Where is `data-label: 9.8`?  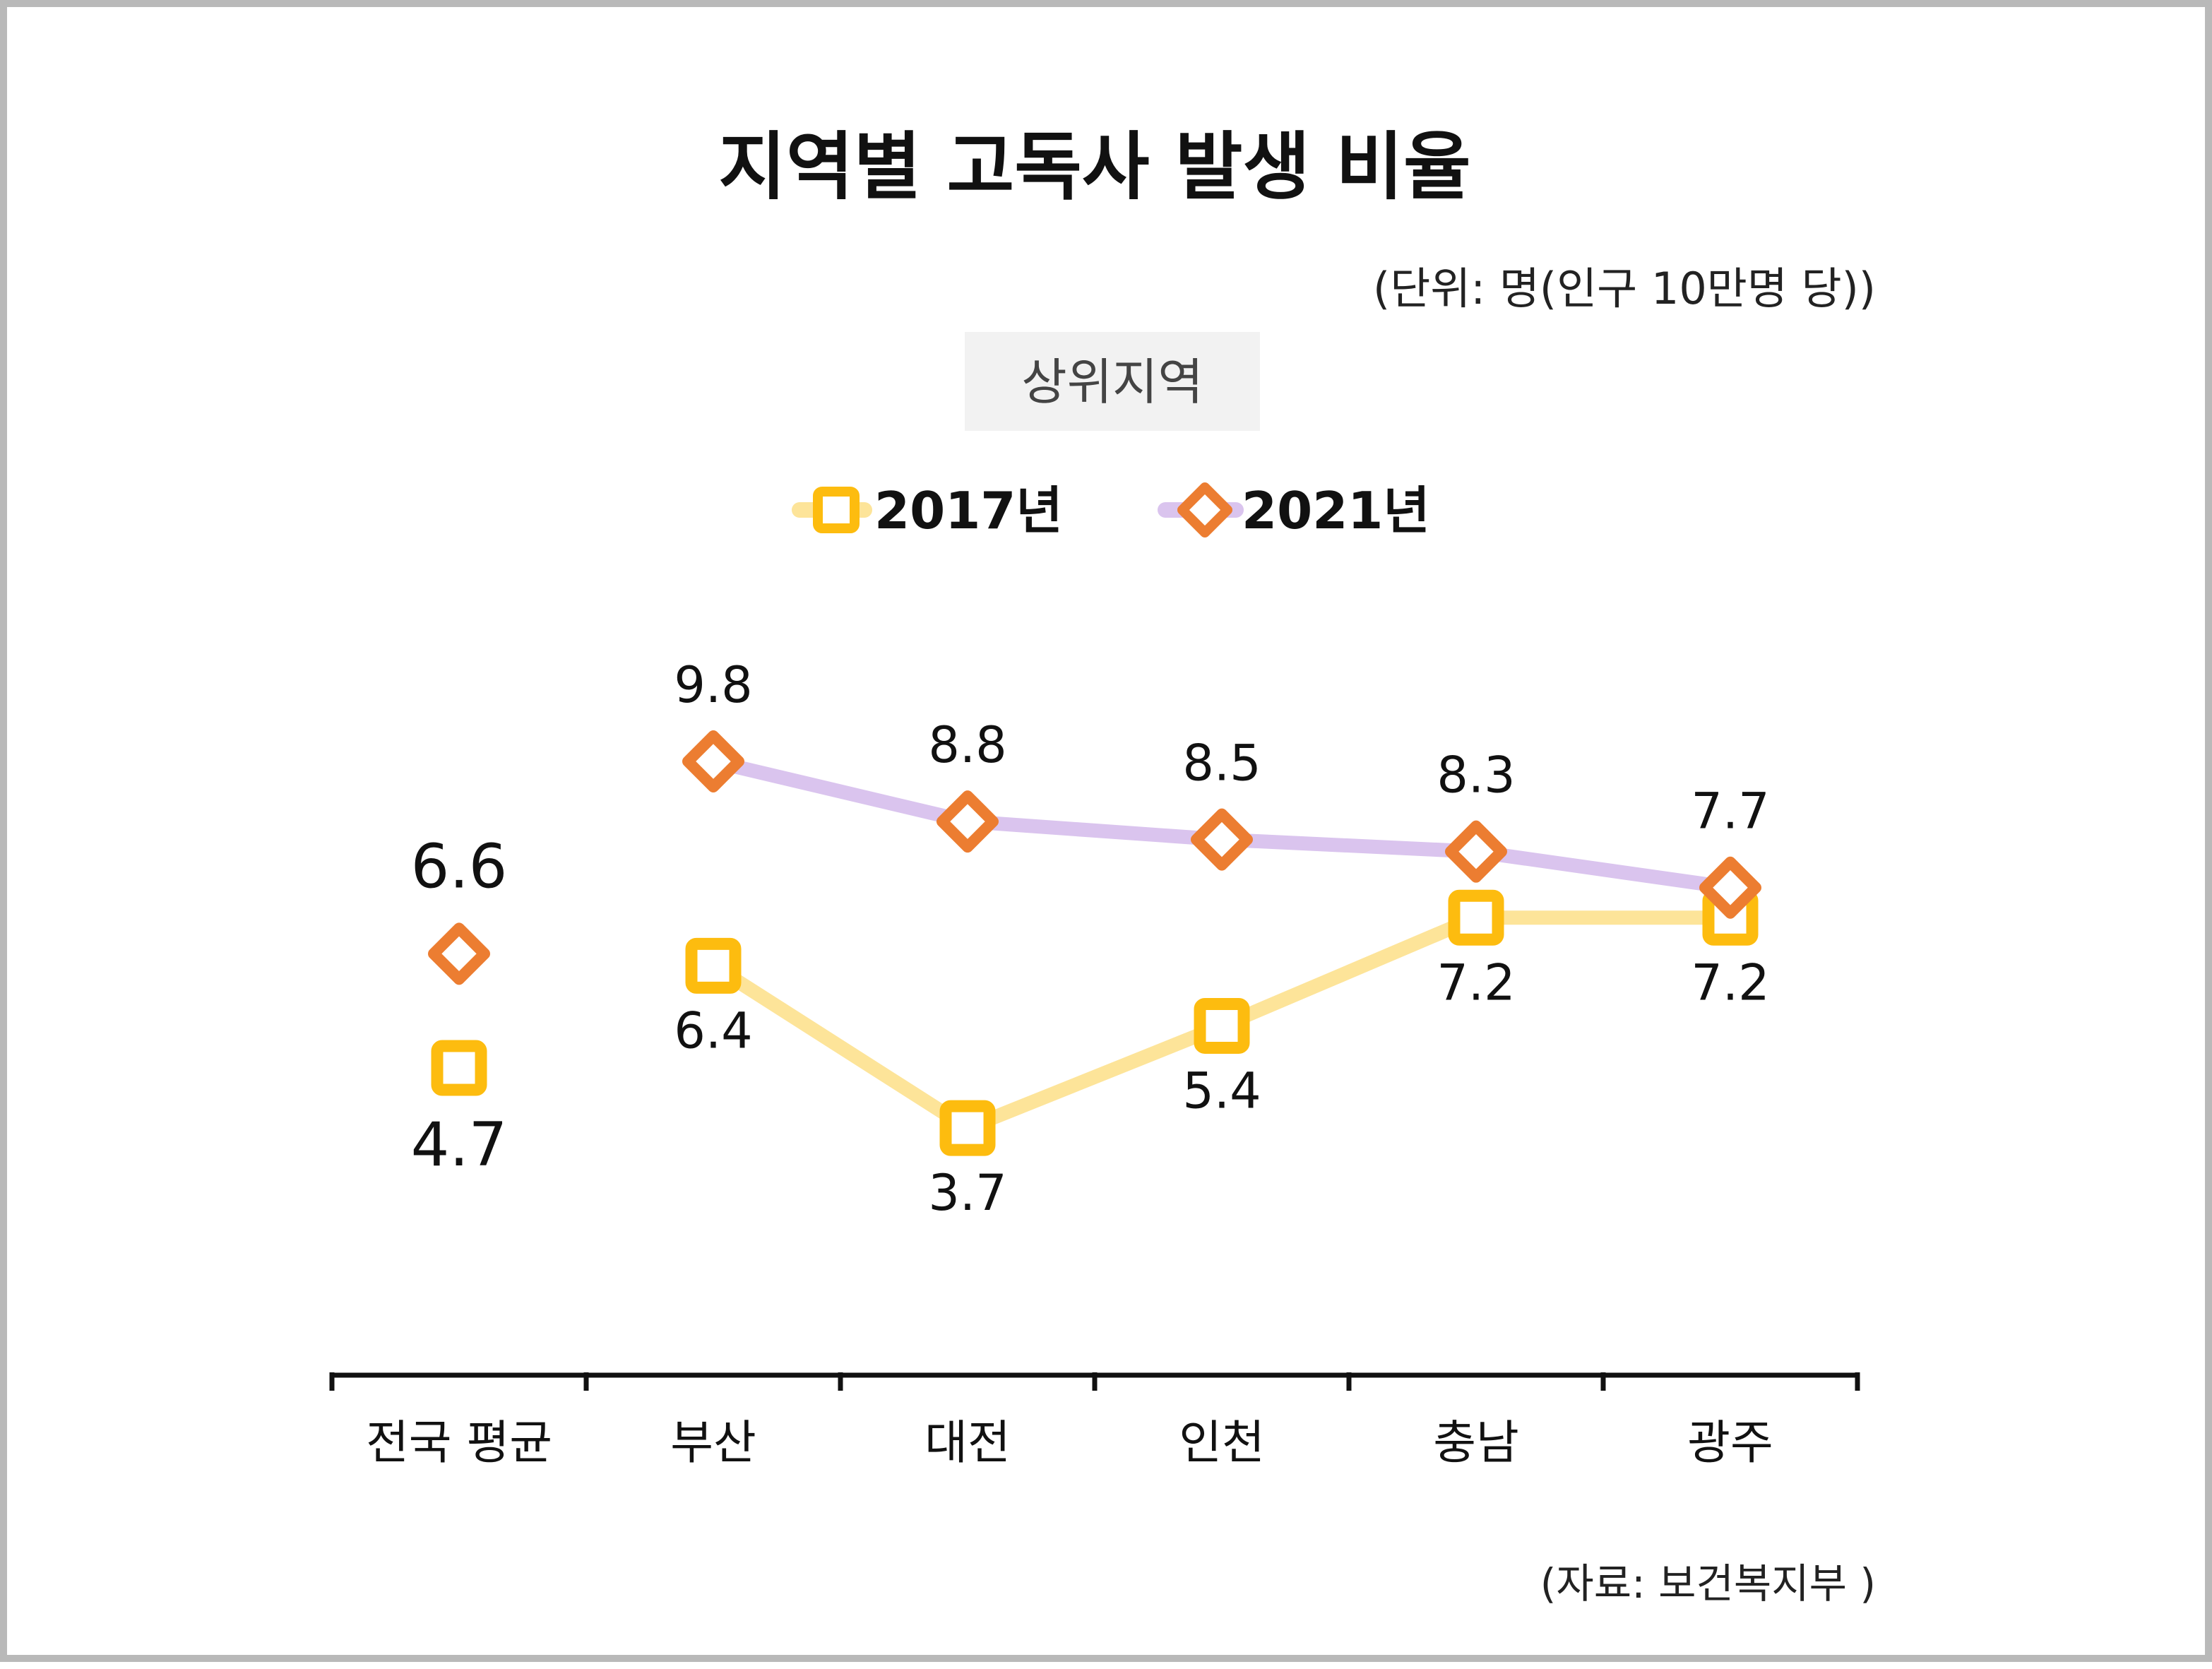
data-label: 9.8 is located at coordinates (713, 685).